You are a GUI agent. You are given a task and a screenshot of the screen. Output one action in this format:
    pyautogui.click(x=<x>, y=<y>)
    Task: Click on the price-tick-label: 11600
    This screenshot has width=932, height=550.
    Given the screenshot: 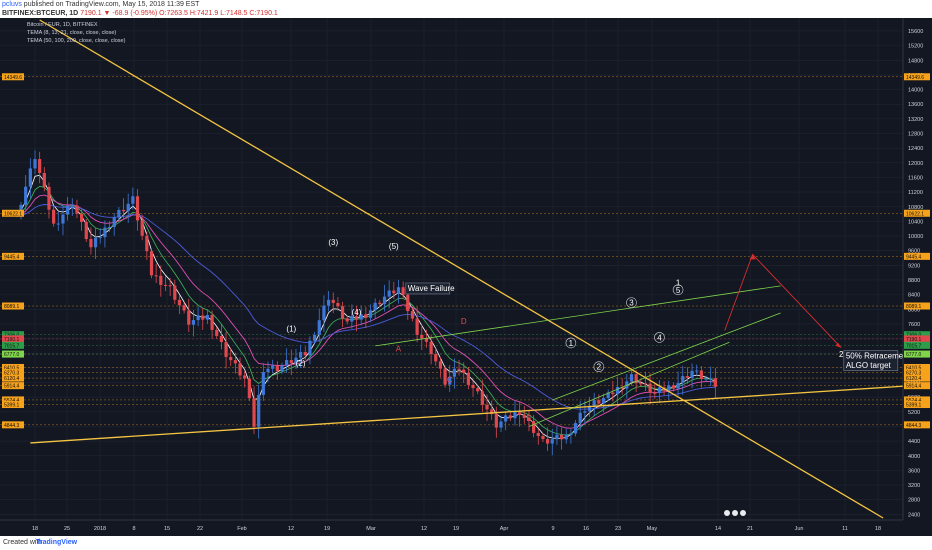 What is the action you would take?
    pyautogui.click(x=915, y=178)
    